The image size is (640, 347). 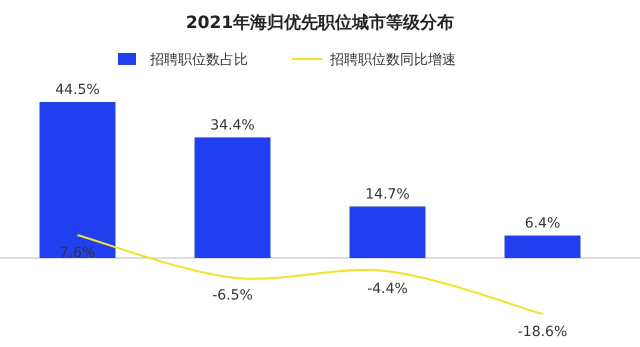 What do you see at coordinates (198, 60) in the screenshot?
I see `legend-label: 招聘职位数占比` at bounding box center [198, 60].